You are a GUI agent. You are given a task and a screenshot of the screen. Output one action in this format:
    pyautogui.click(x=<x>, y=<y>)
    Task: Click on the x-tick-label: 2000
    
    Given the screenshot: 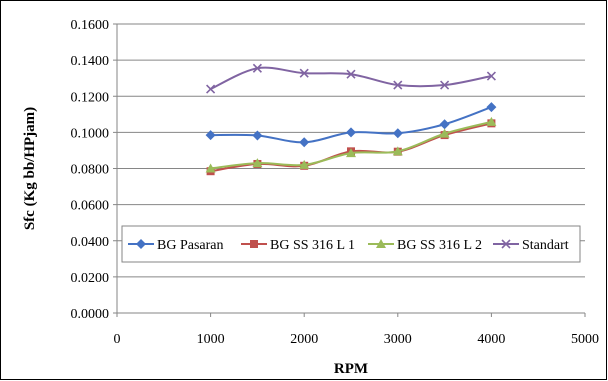 What is the action you would take?
    pyautogui.click(x=304, y=339)
    